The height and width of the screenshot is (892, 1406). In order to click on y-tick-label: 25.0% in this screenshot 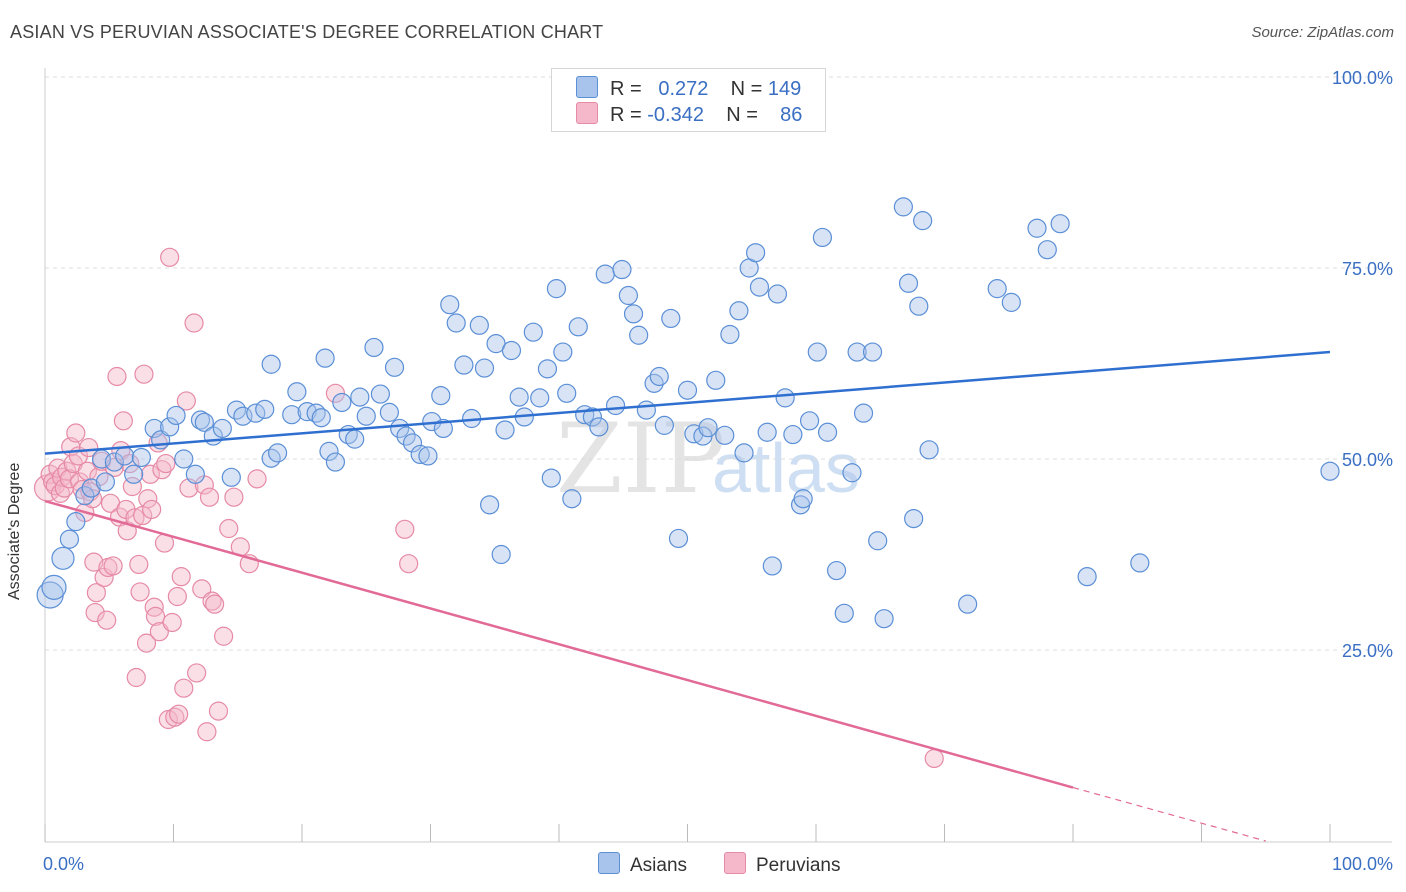, I will do `click(1367, 651)`.